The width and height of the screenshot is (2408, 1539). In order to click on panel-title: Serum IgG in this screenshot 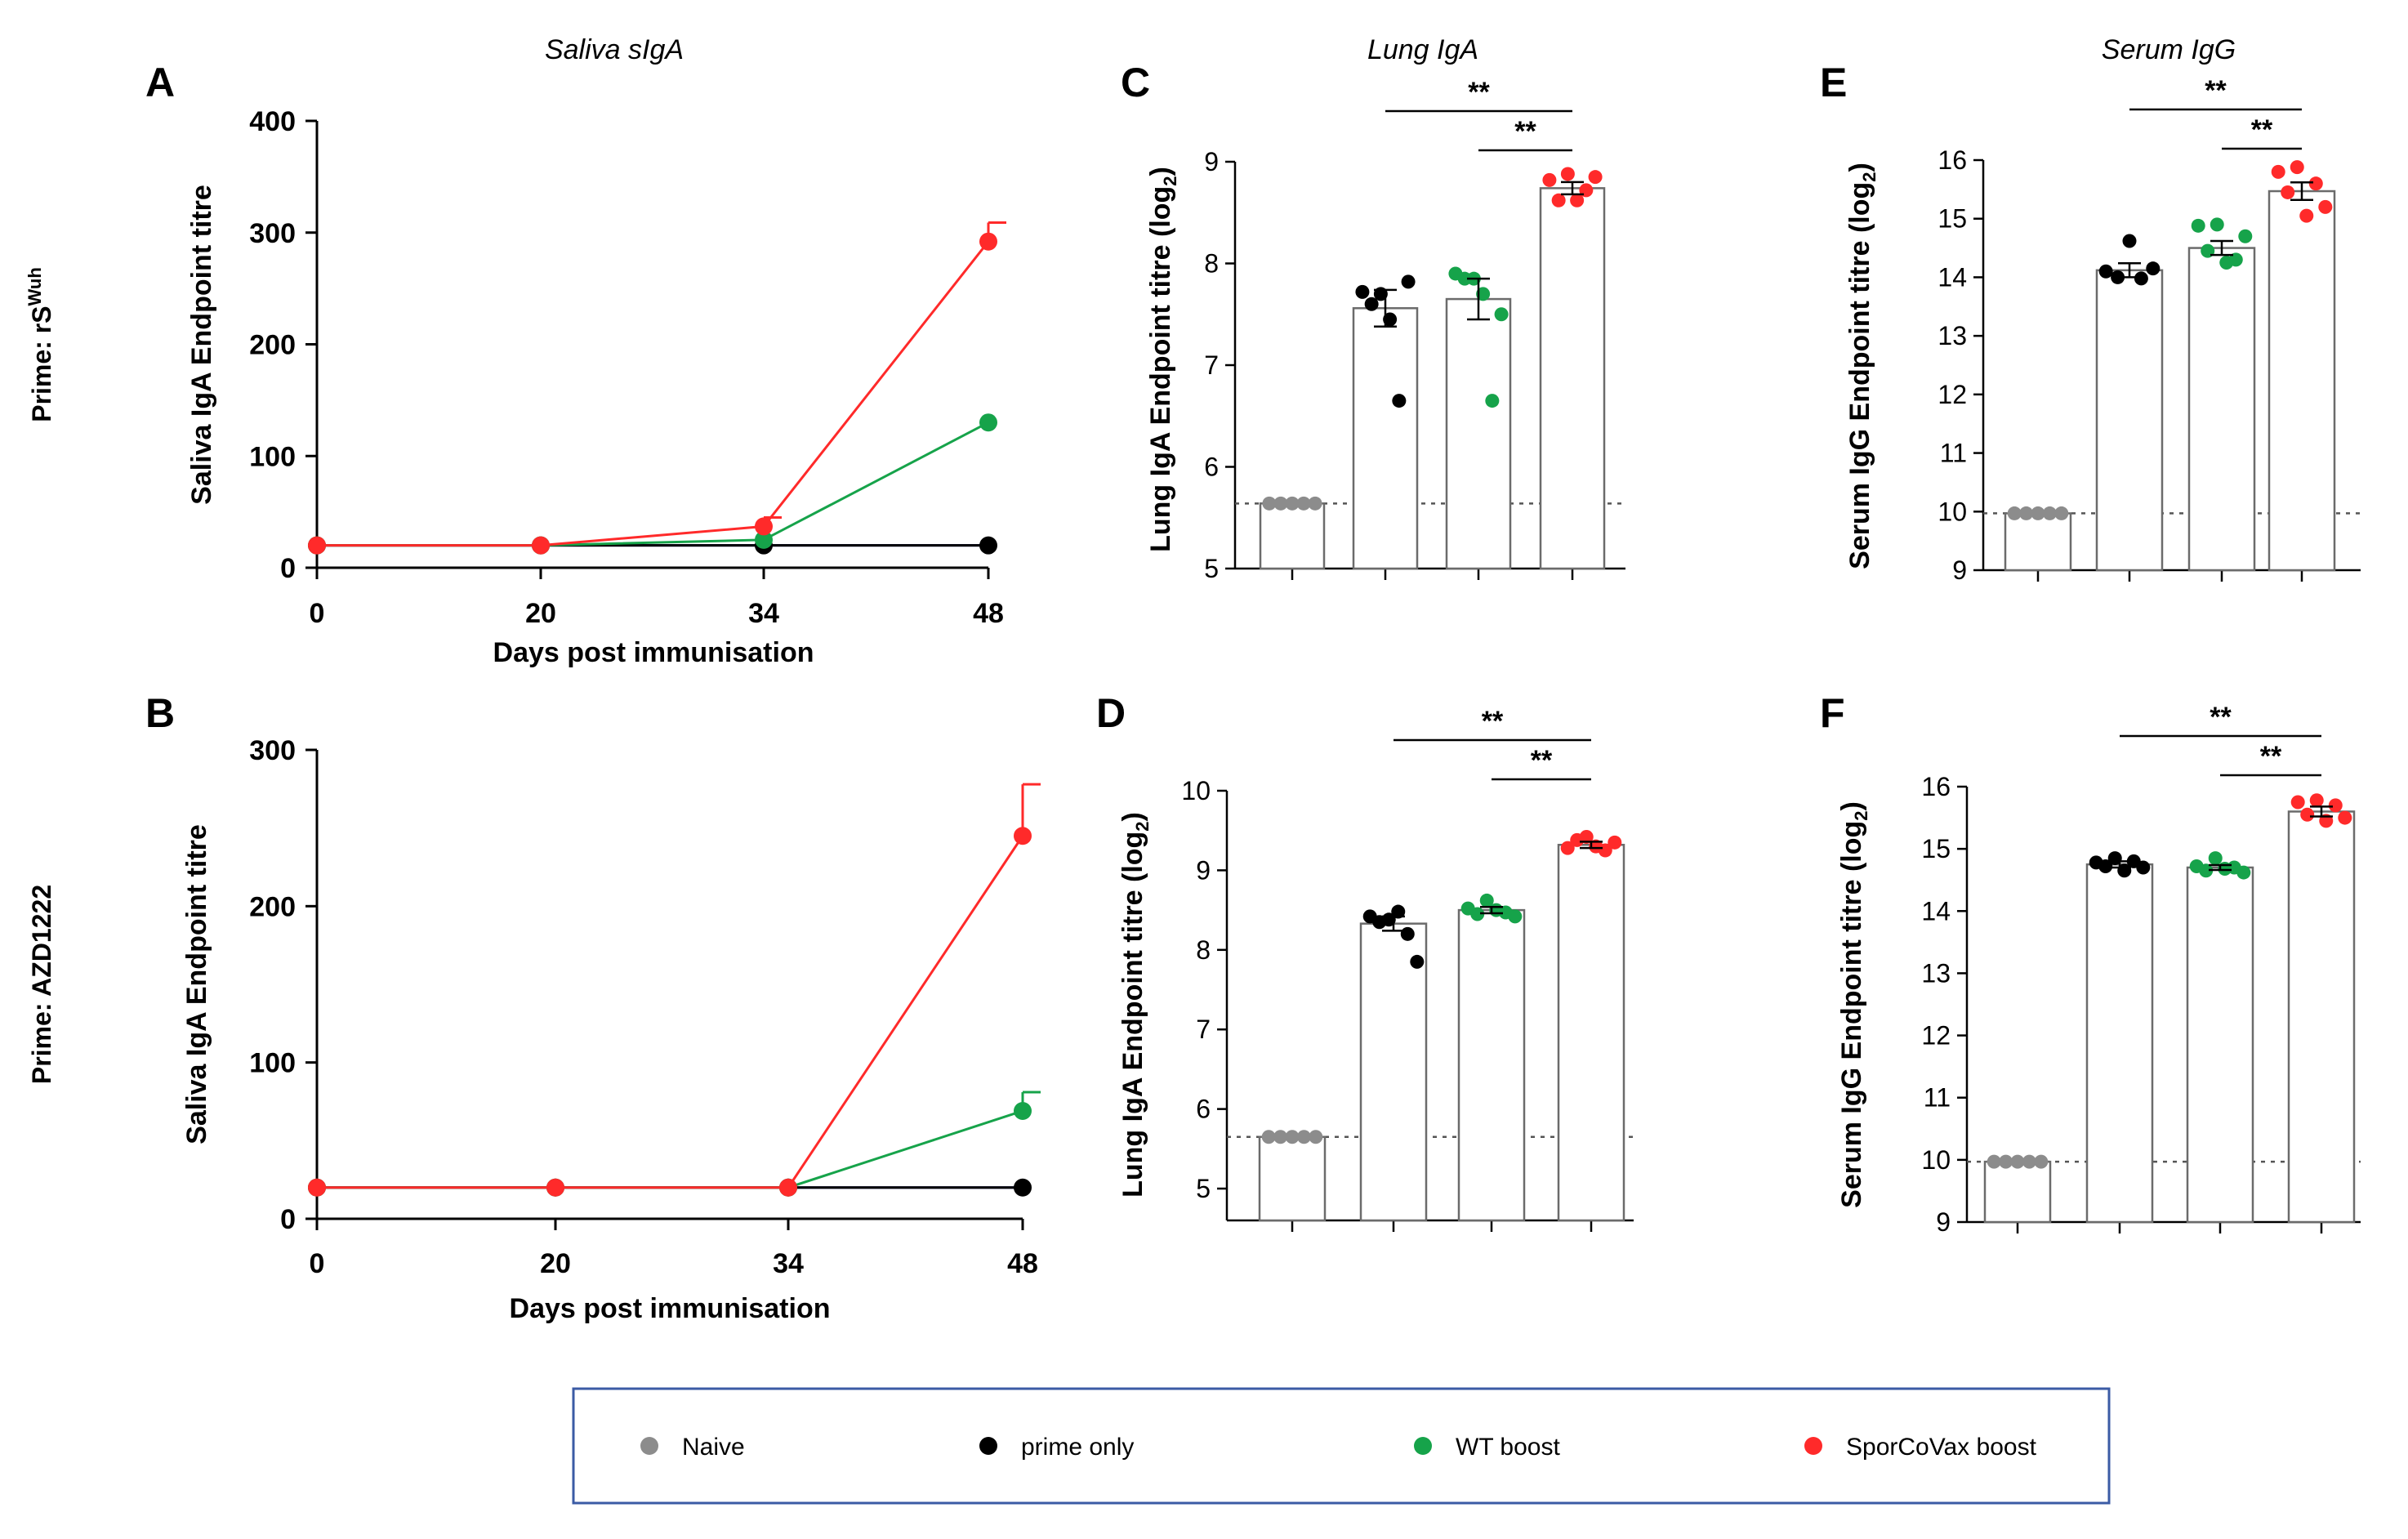, I will do `click(2169, 49)`.